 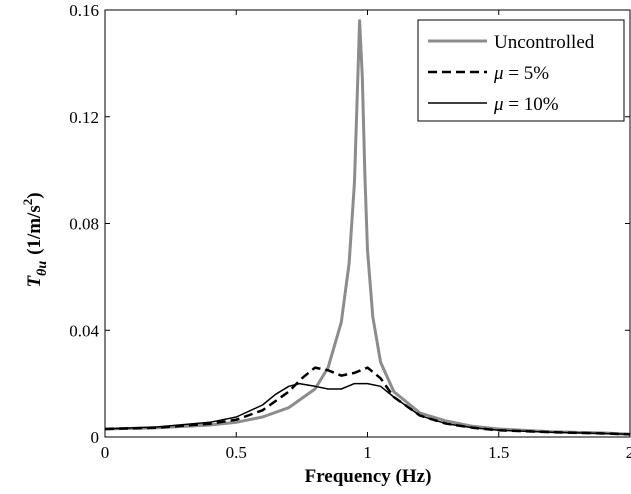 I want to click on x-tick-label: 2, so click(x=628, y=452).